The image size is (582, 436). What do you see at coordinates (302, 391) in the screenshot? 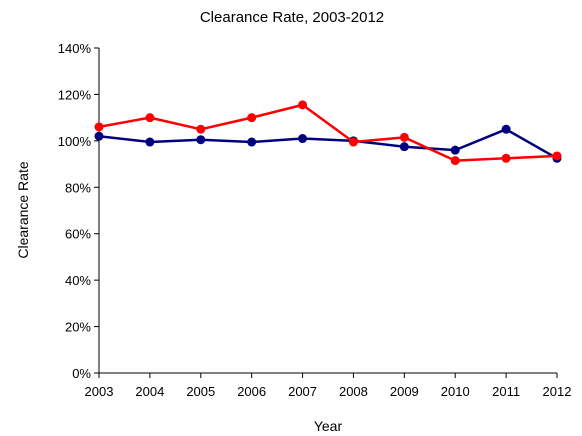
I see `x-tick-label: 2007` at bounding box center [302, 391].